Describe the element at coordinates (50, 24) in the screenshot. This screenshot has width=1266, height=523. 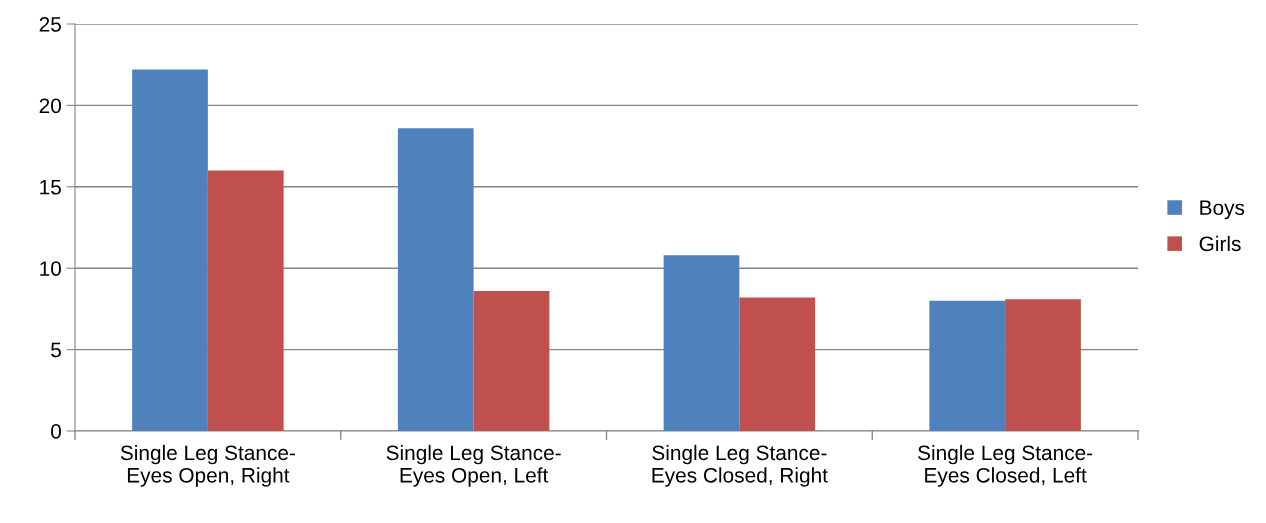
I see `y-tick-label: 25` at that location.